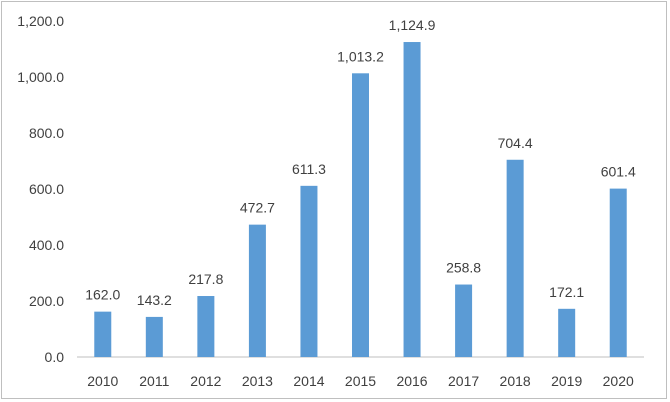 The height and width of the screenshot is (402, 670). What do you see at coordinates (154, 300) in the screenshot?
I see `data-label-2011: 143.2` at bounding box center [154, 300].